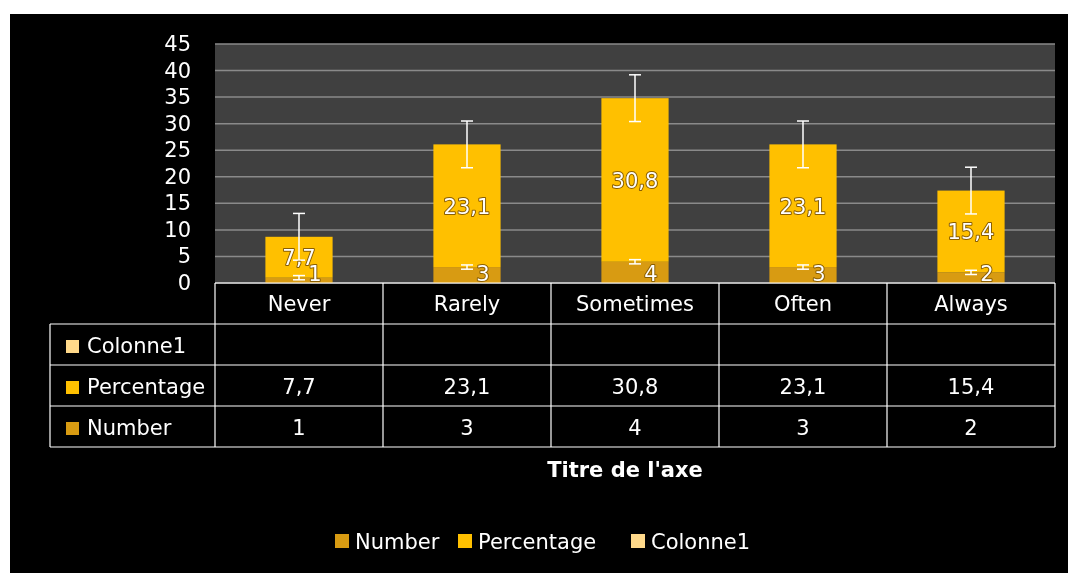 The image size is (1071, 573). I want to click on y-tick-label: 40, so click(177, 70).